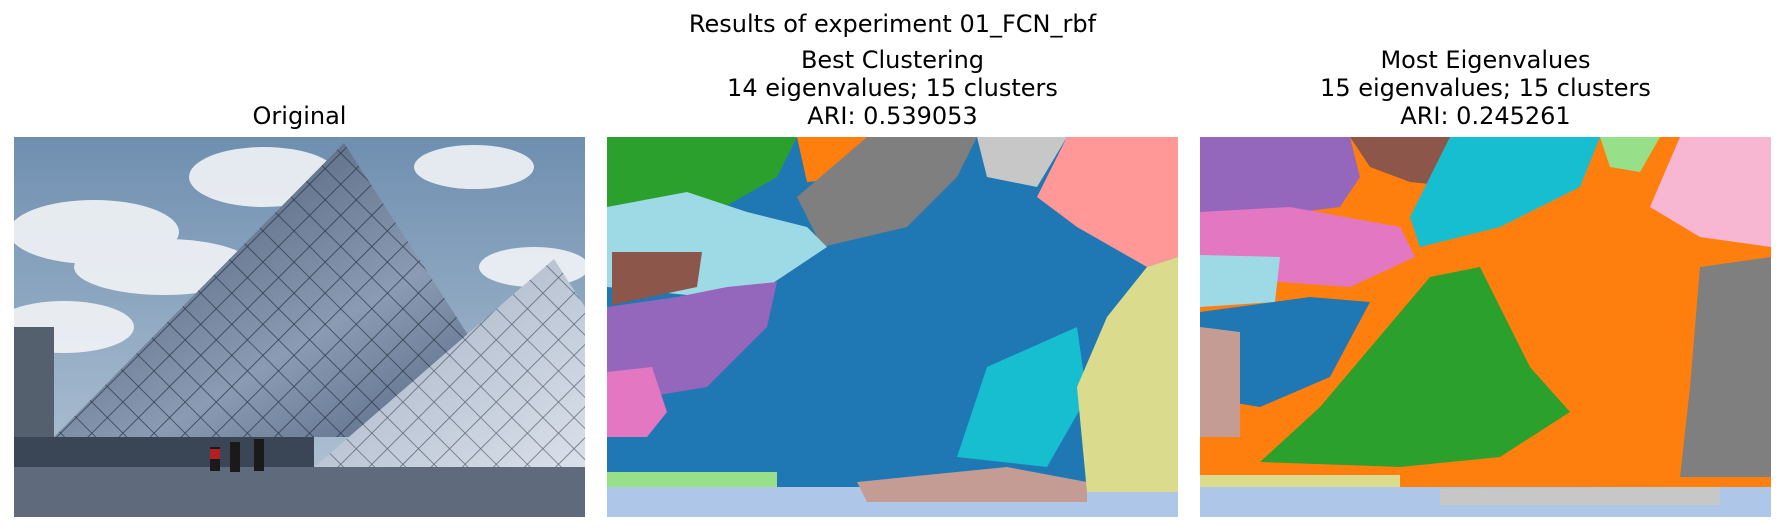 Image resolution: width=1785 pixels, height=532 pixels. Describe the element at coordinates (1485, 60) in the screenshot. I see `panel-title-line: Most Eigenvalues` at that location.